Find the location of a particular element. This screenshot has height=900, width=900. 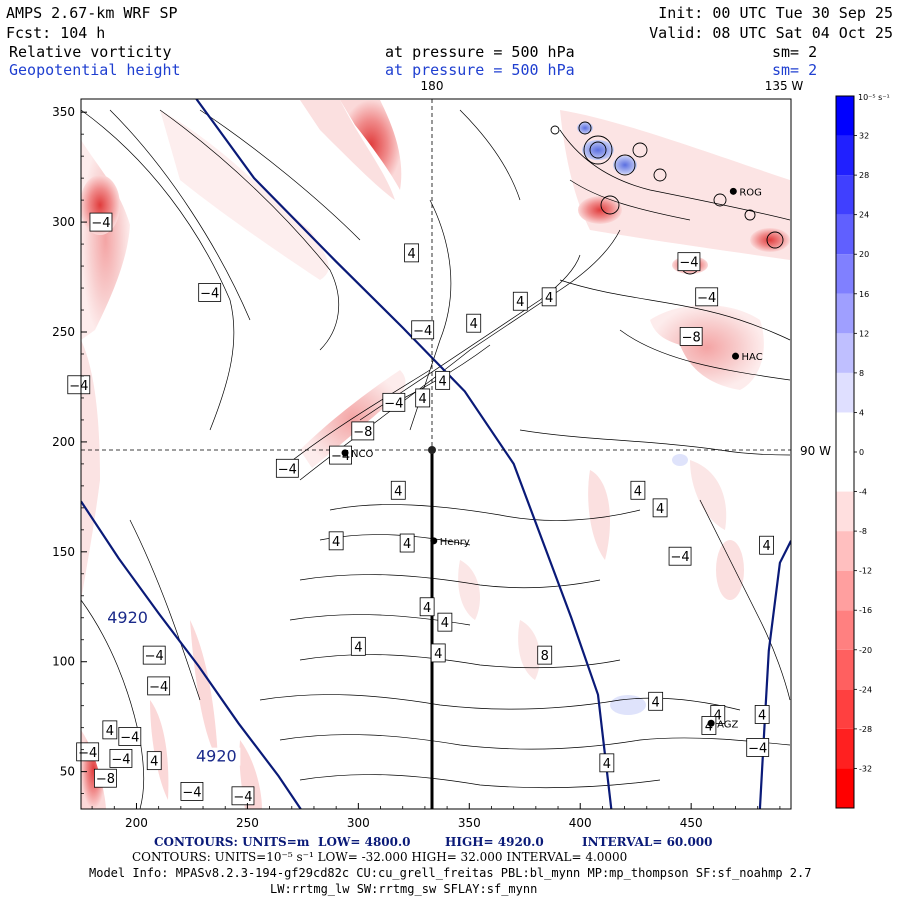

x-tick-label: 350 is located at coordinates (469, 823).